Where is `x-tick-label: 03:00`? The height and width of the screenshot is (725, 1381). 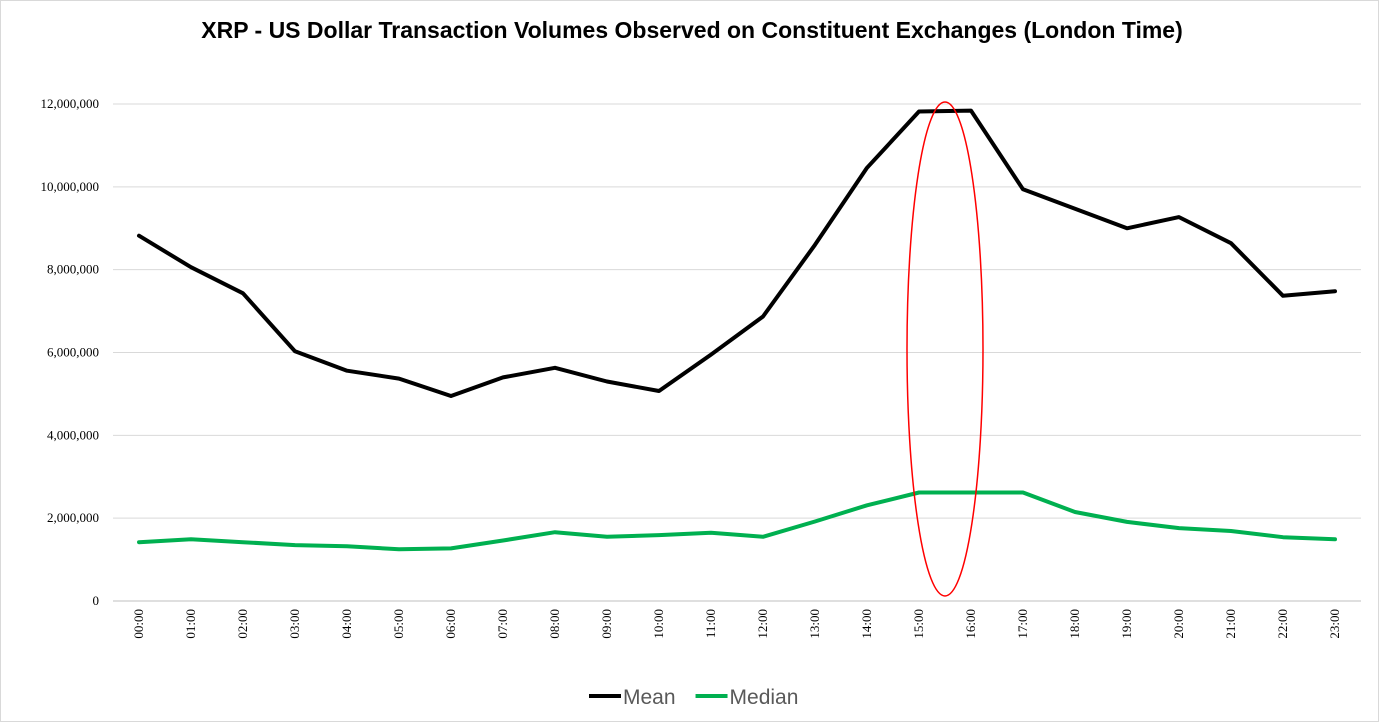
x-tick-label: 03:00 is located at coordinates (294, 624).